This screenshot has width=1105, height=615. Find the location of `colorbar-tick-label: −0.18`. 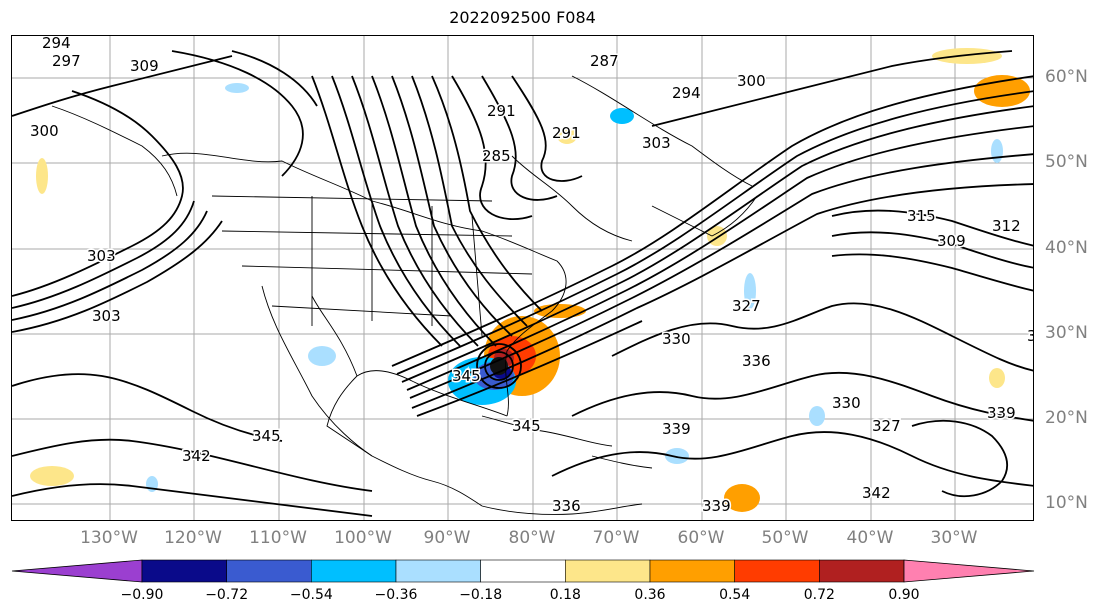

colorbar-tick-label: −0.18 is located at coordinates (481, 595).